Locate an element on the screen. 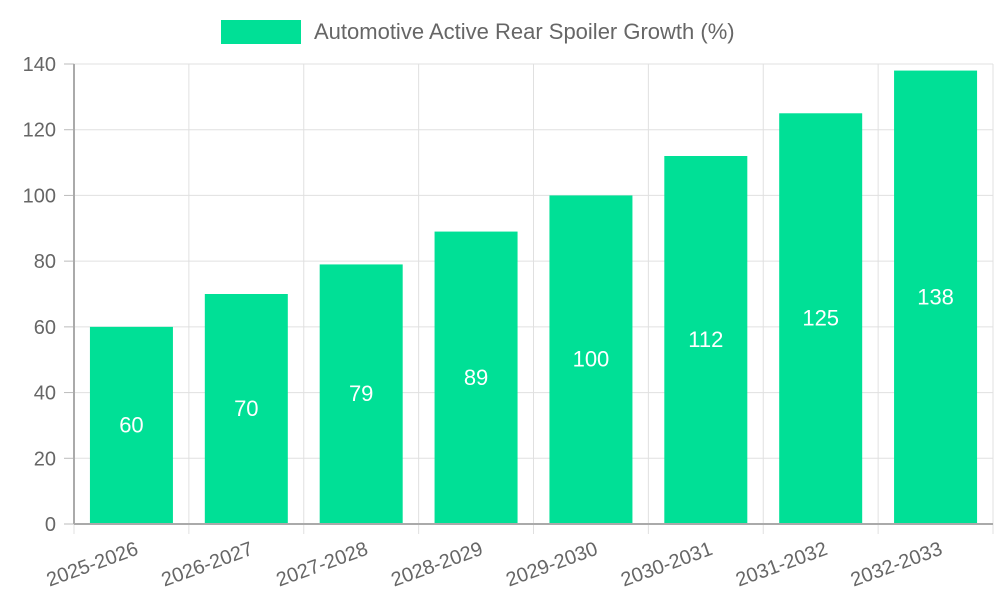  bar-value-label: 112 is located at coordinates (705, 339).